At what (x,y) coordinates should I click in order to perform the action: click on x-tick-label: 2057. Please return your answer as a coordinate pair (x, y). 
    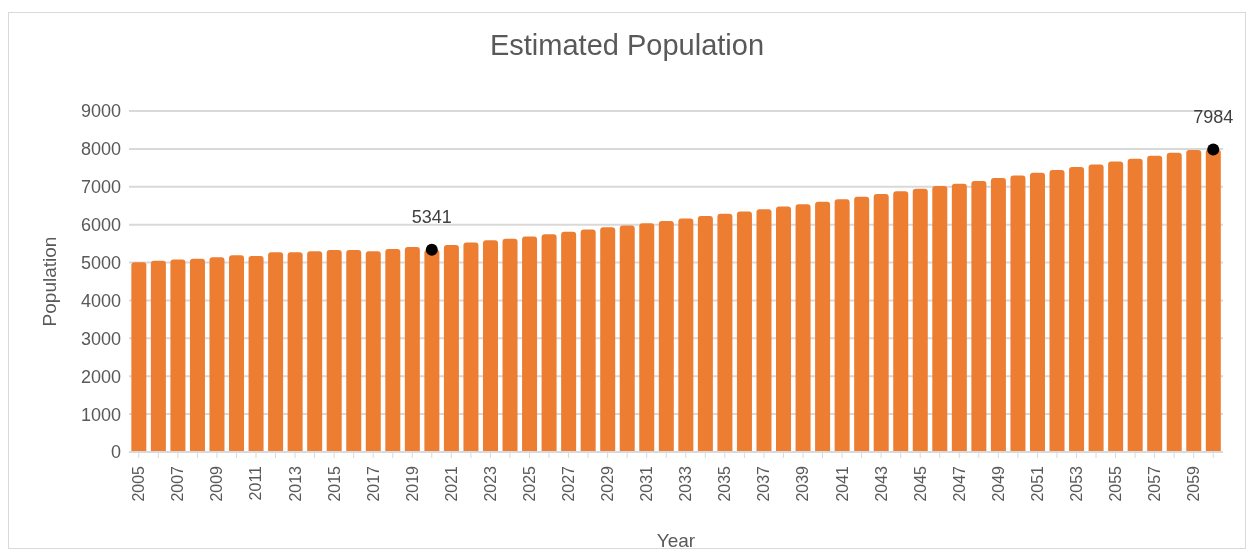
    Looking at the image, I should click on (1155, 483).